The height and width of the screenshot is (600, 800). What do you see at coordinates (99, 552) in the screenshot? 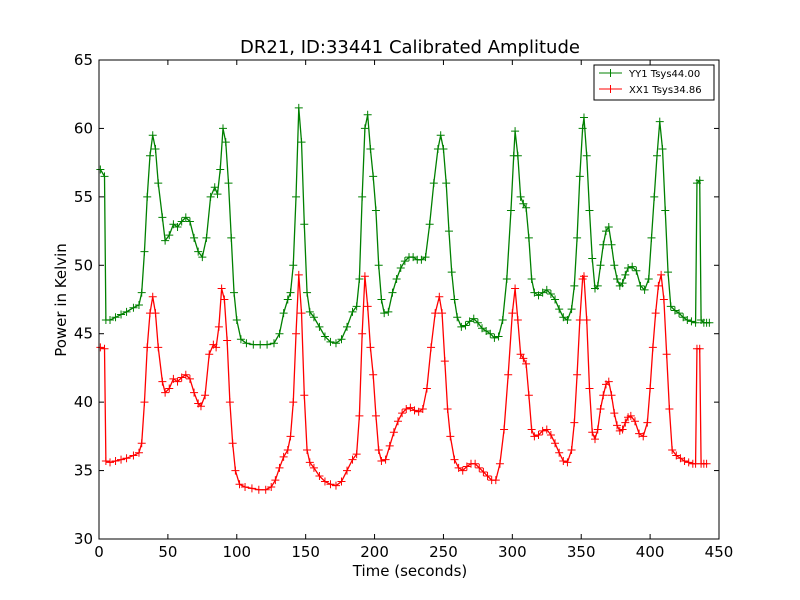
I see `x-tick-label: 0` at bounding box center [99, 552].